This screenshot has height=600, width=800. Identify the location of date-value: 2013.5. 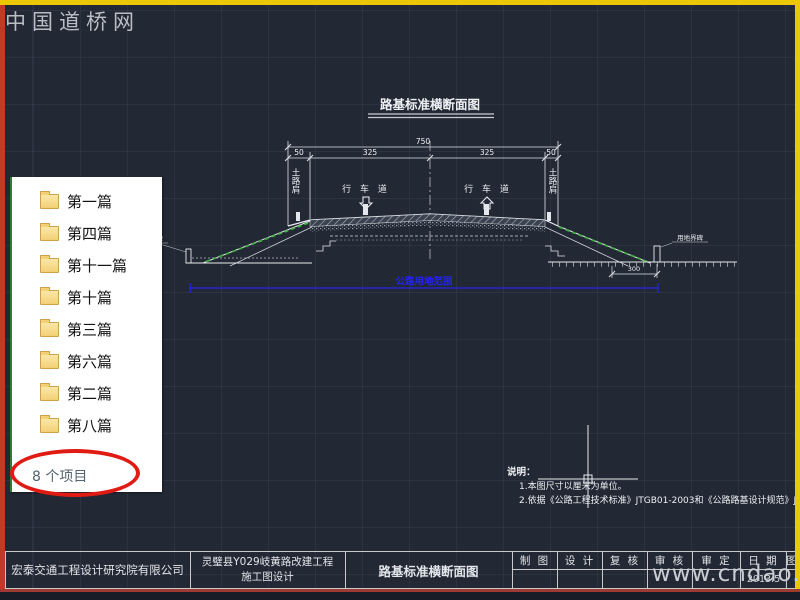
(763, 579).